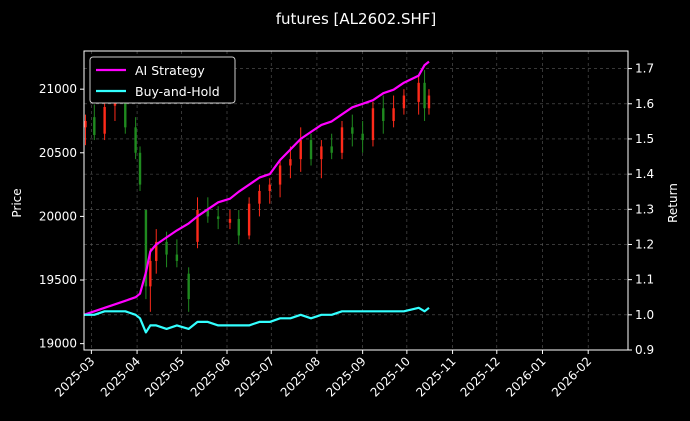 The image size is (690, 421). Describe the element at coordinates (644, 104) in the screenshot. I see `y2-tick-label: 1.6` at that location.